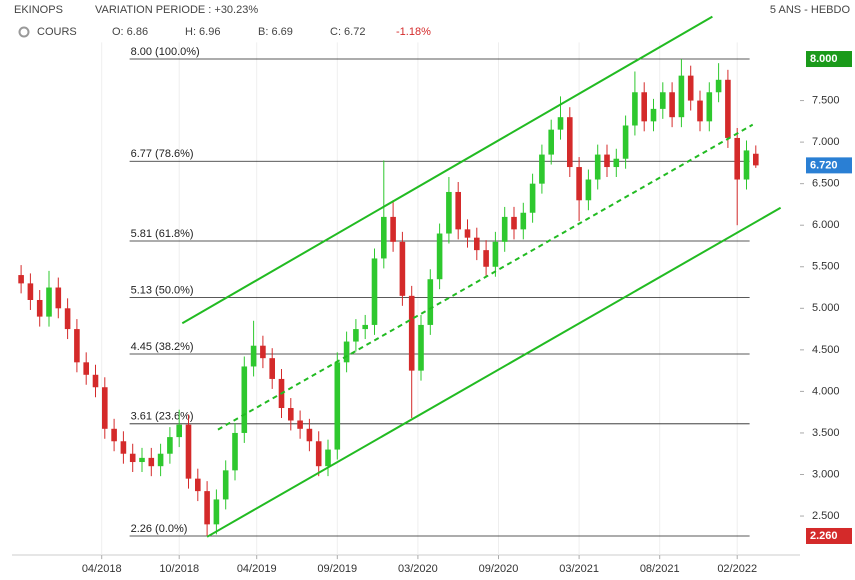 The height and width of the screenshot is (580, 855). I want to click on variation: VARIATION PERIODE : +30.23%, so click(176, 10).